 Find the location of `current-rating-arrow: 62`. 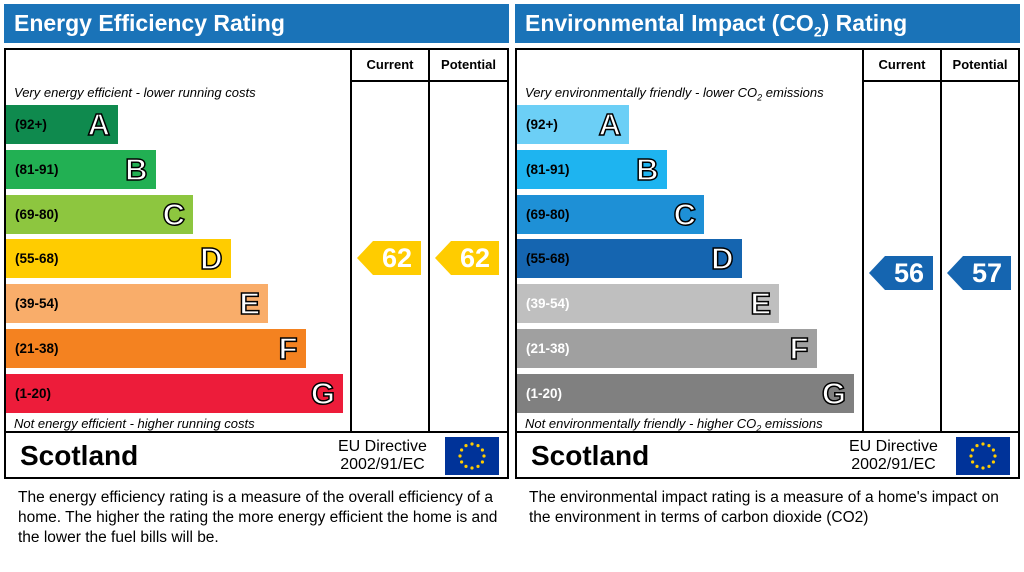

current-rating-arrow: 62 is located at coordinates (389, 258).